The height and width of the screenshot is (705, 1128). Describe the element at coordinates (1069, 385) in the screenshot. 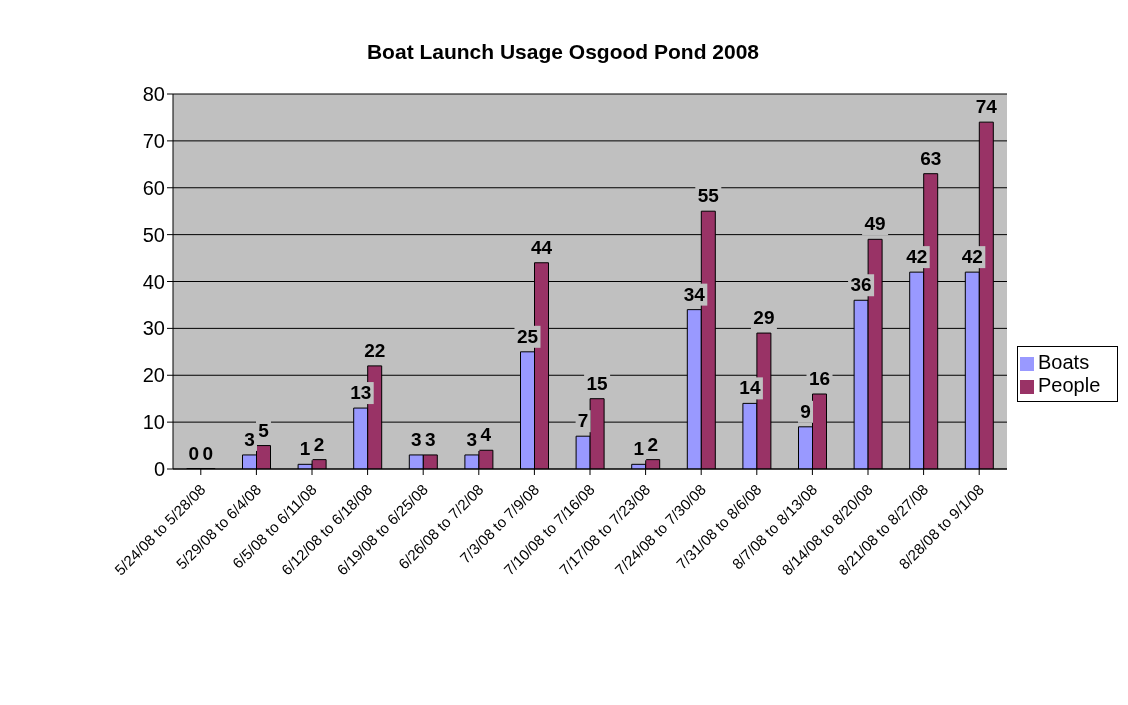

I see `legend-label: People` at that location.